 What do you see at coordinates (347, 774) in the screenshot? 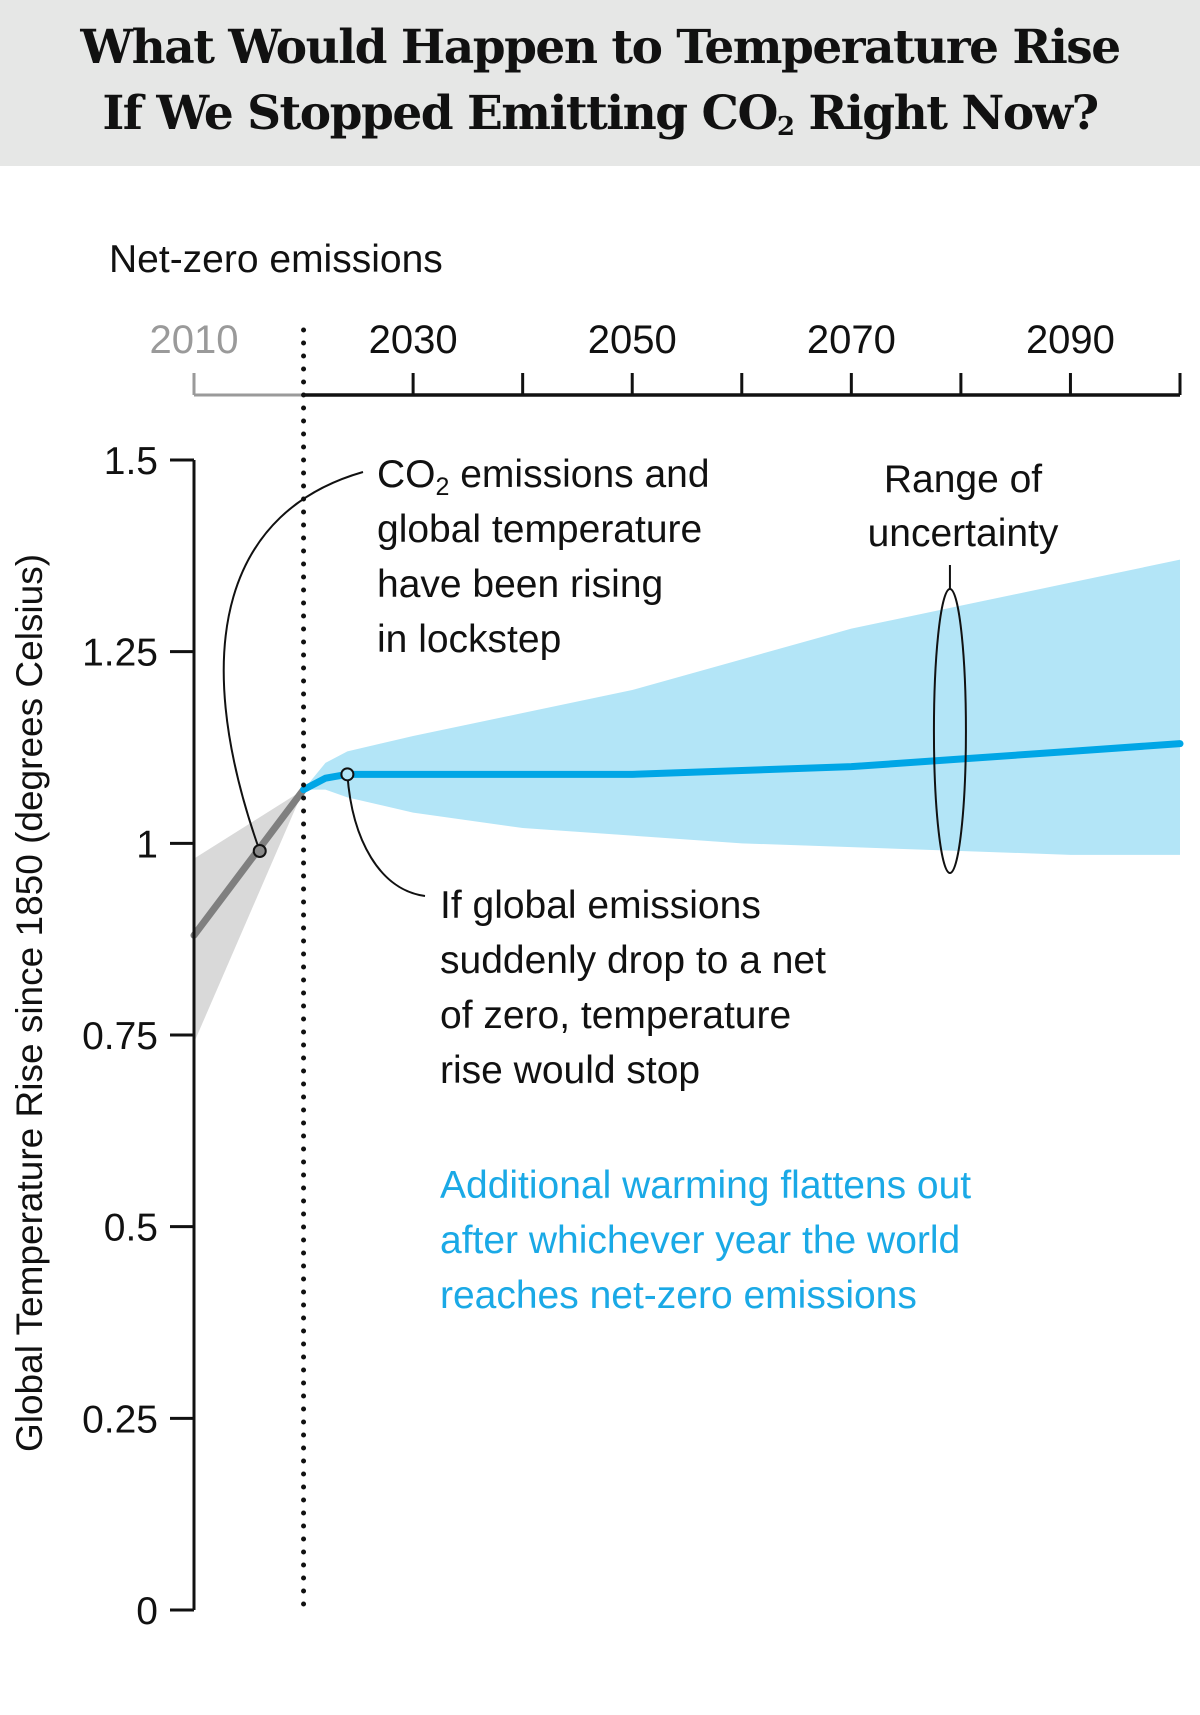
I see `stop-point-marker` at bounding box center [347, 774].